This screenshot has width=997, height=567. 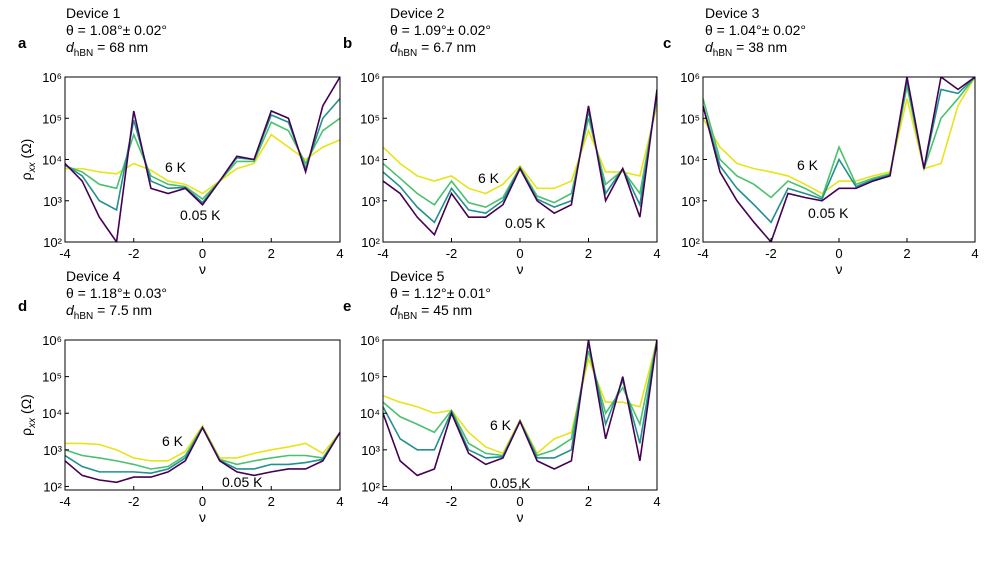 I want to click on thickness: dhBN = 6.7 nm, so click(x=433, y=49).